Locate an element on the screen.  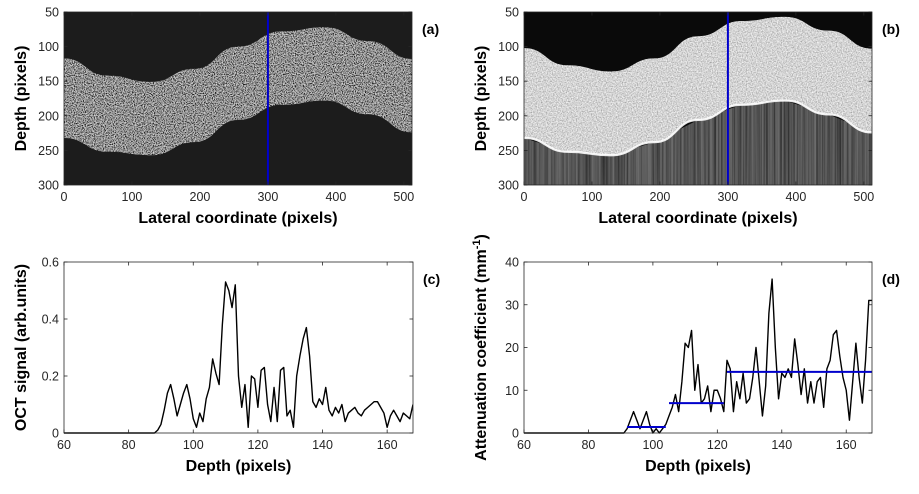
x-axis-label-a: Lateral coordinate (pixels) is located at coordinates (237, 218).